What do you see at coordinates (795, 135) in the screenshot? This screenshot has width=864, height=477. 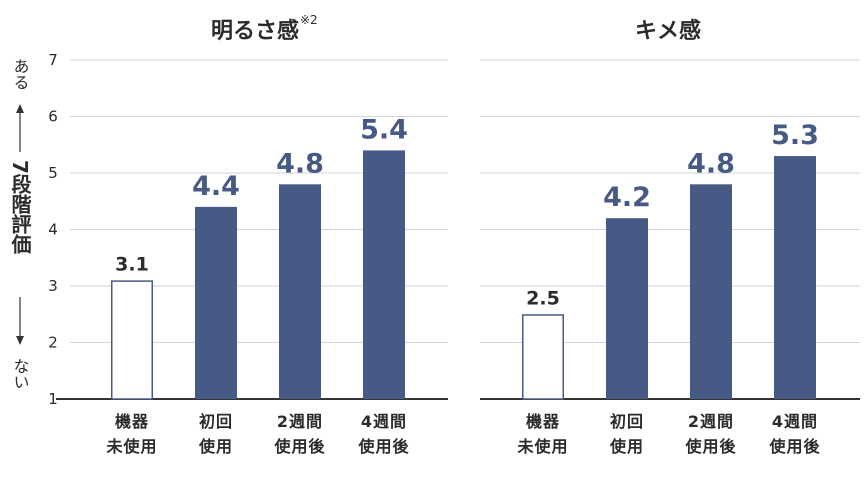 I see `bar-value-label: 5.3` at bounding box center [795, 135].